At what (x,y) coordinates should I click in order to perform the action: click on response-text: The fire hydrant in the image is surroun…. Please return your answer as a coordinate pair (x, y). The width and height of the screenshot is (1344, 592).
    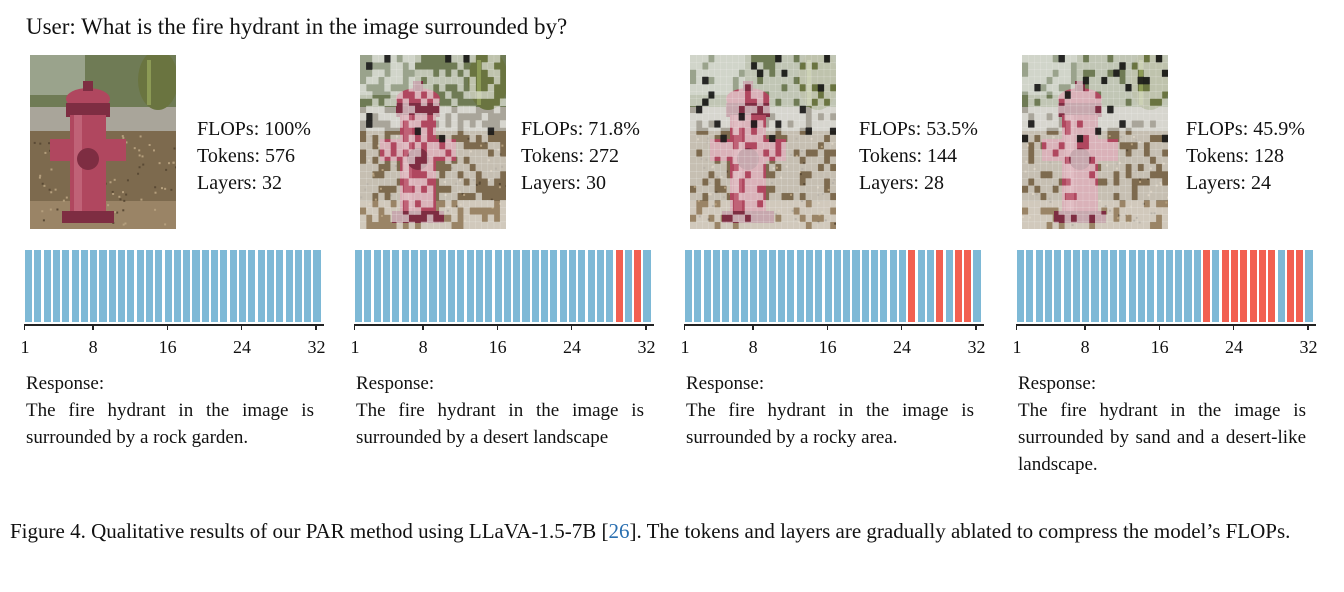
    Looking at the image, I should click on (830, 424).